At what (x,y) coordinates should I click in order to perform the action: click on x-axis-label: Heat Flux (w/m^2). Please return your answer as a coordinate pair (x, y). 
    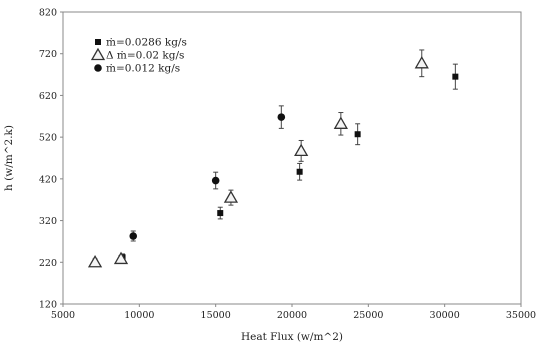
    Looking at the image, I should click on (292, 337).